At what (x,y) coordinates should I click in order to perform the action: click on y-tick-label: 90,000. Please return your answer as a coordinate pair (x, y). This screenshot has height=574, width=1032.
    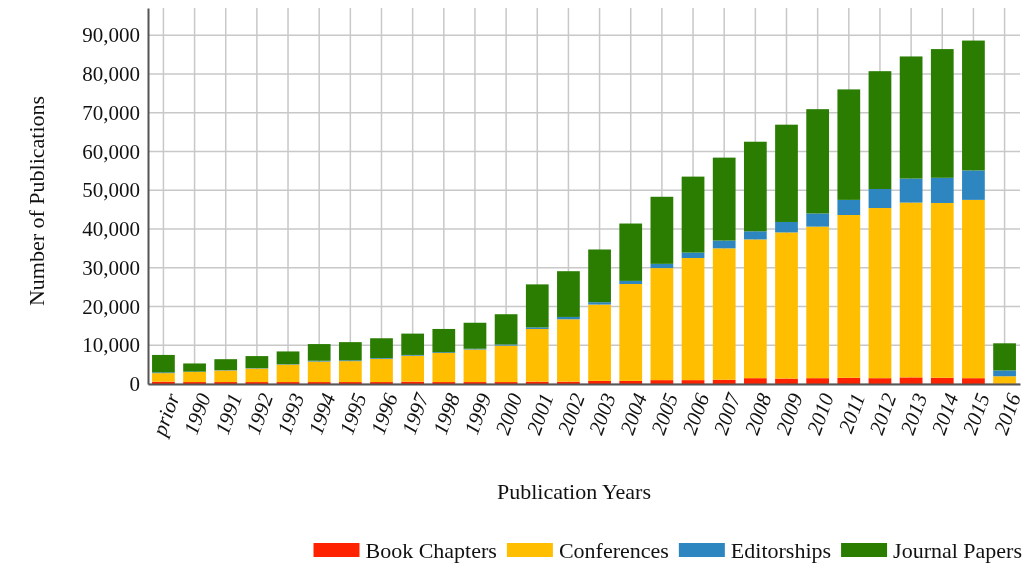
    Looking at the image, I should click on (111, 35).